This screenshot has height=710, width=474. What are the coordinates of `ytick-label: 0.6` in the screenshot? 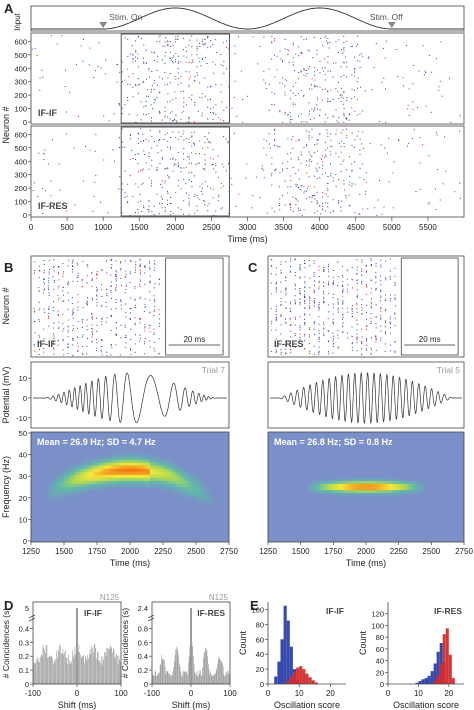 It's located at (143, 642).